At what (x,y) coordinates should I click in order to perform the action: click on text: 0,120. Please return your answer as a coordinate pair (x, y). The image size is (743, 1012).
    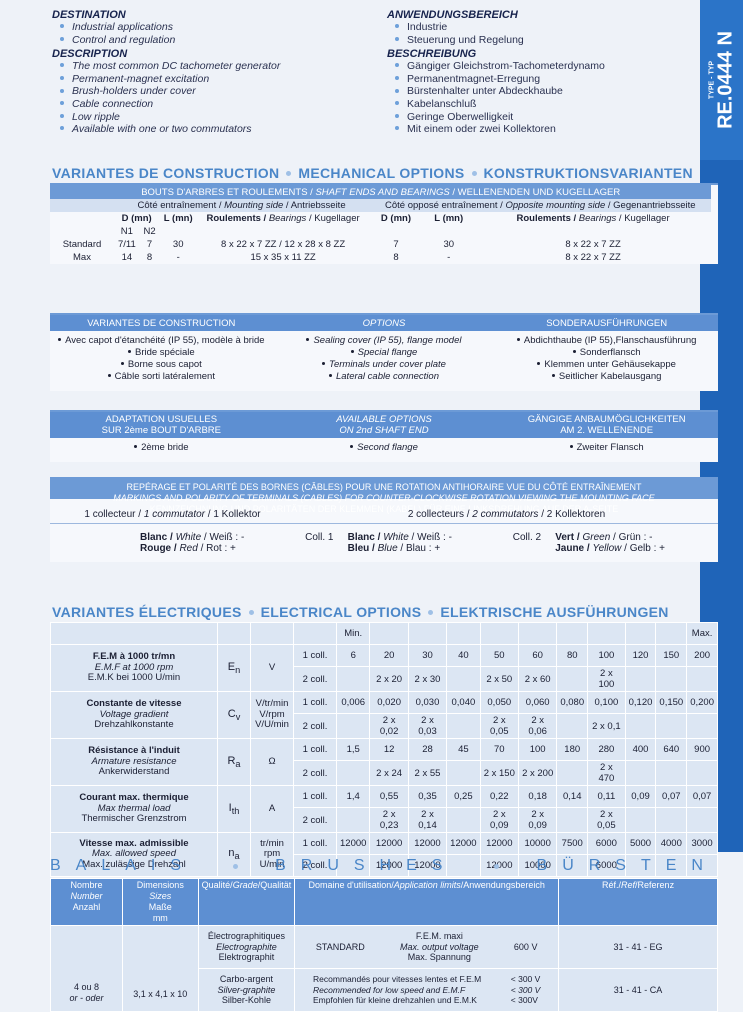
    Looking at the image, I should click on (640, 702).